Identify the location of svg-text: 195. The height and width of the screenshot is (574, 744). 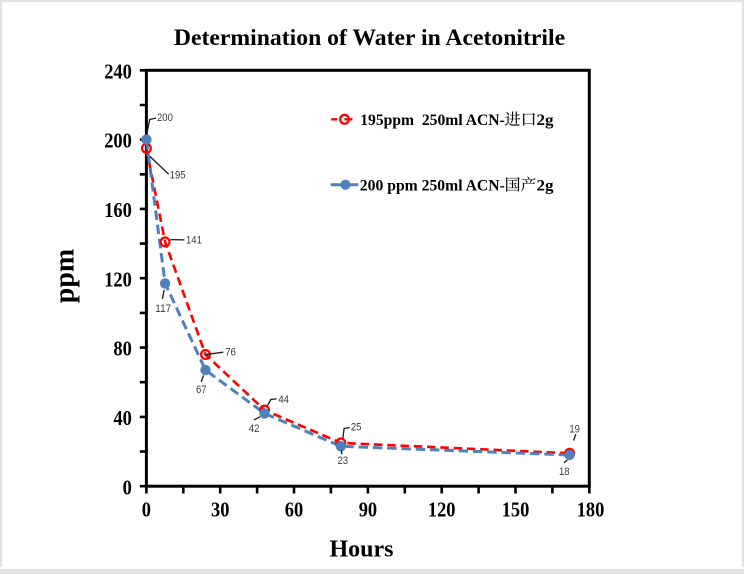
(178, 176).